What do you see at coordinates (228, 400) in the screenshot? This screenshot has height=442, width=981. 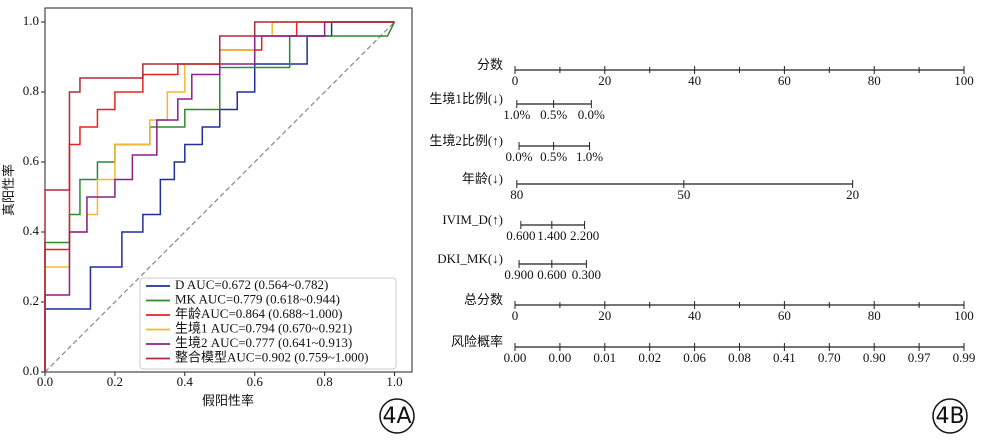 I see `x-axis-label: 假阳性率` at bounding box center [228, 400].